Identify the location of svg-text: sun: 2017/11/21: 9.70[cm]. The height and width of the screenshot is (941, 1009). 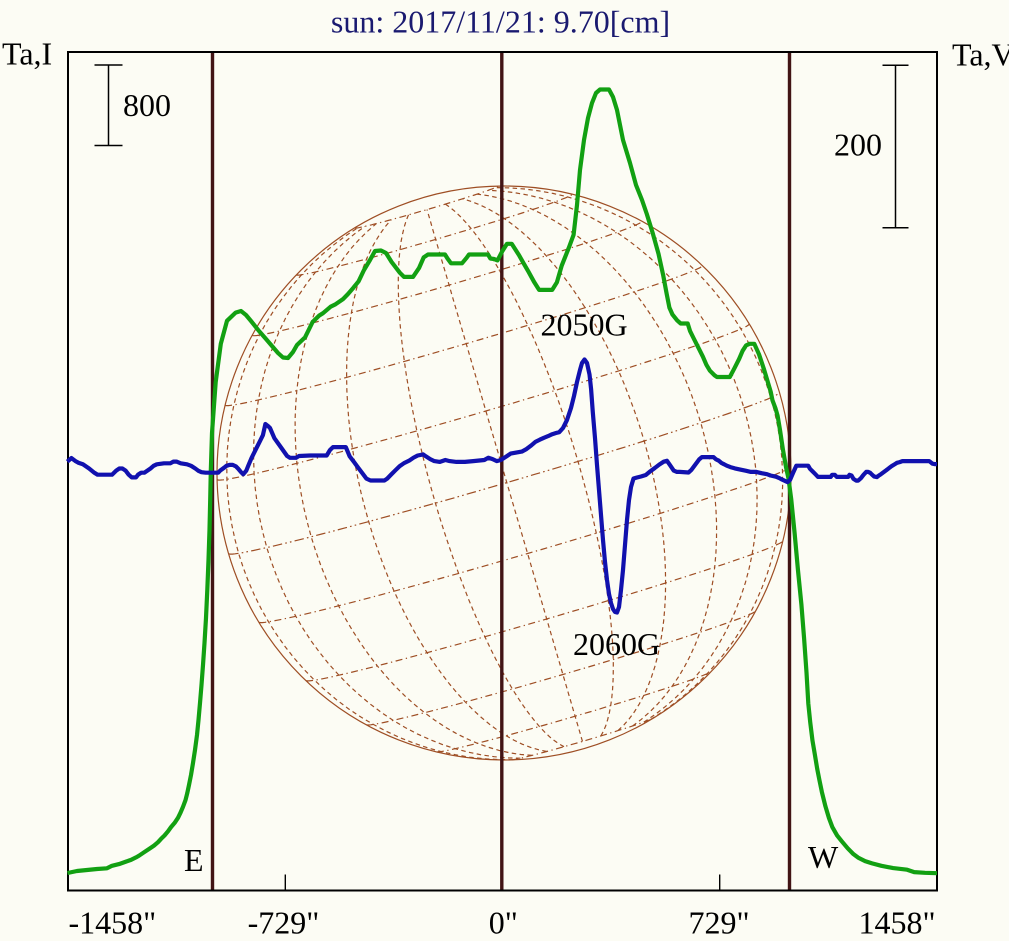
(500, 22).